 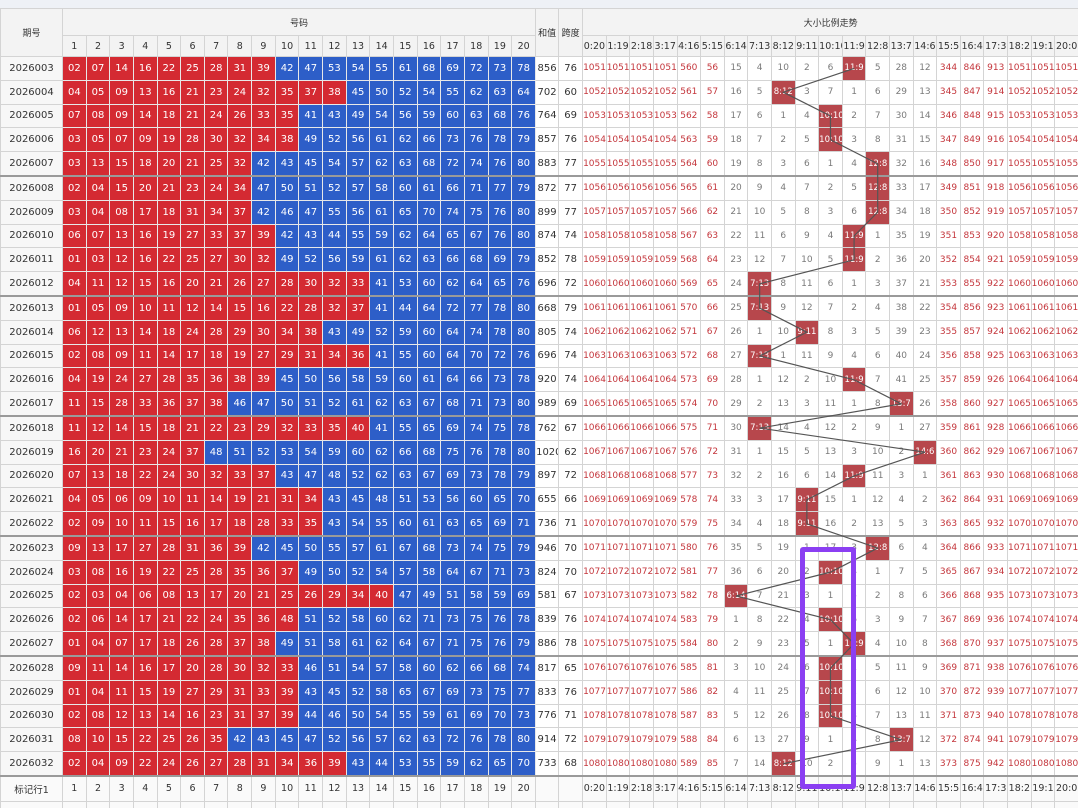 I want to click on trend-miss: 929, so click(x=996, y=452).